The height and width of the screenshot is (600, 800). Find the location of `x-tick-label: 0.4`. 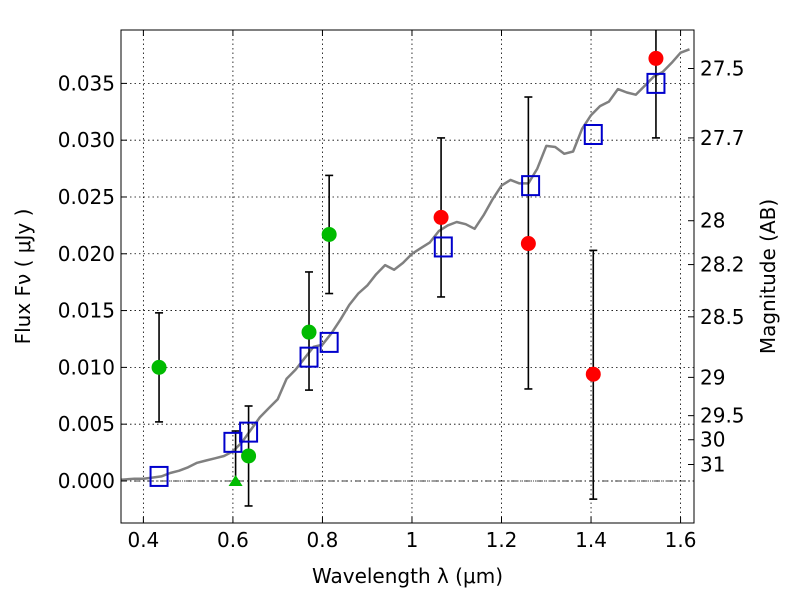

x-tick-label: 0.4 is located at coordinates (143, 540).